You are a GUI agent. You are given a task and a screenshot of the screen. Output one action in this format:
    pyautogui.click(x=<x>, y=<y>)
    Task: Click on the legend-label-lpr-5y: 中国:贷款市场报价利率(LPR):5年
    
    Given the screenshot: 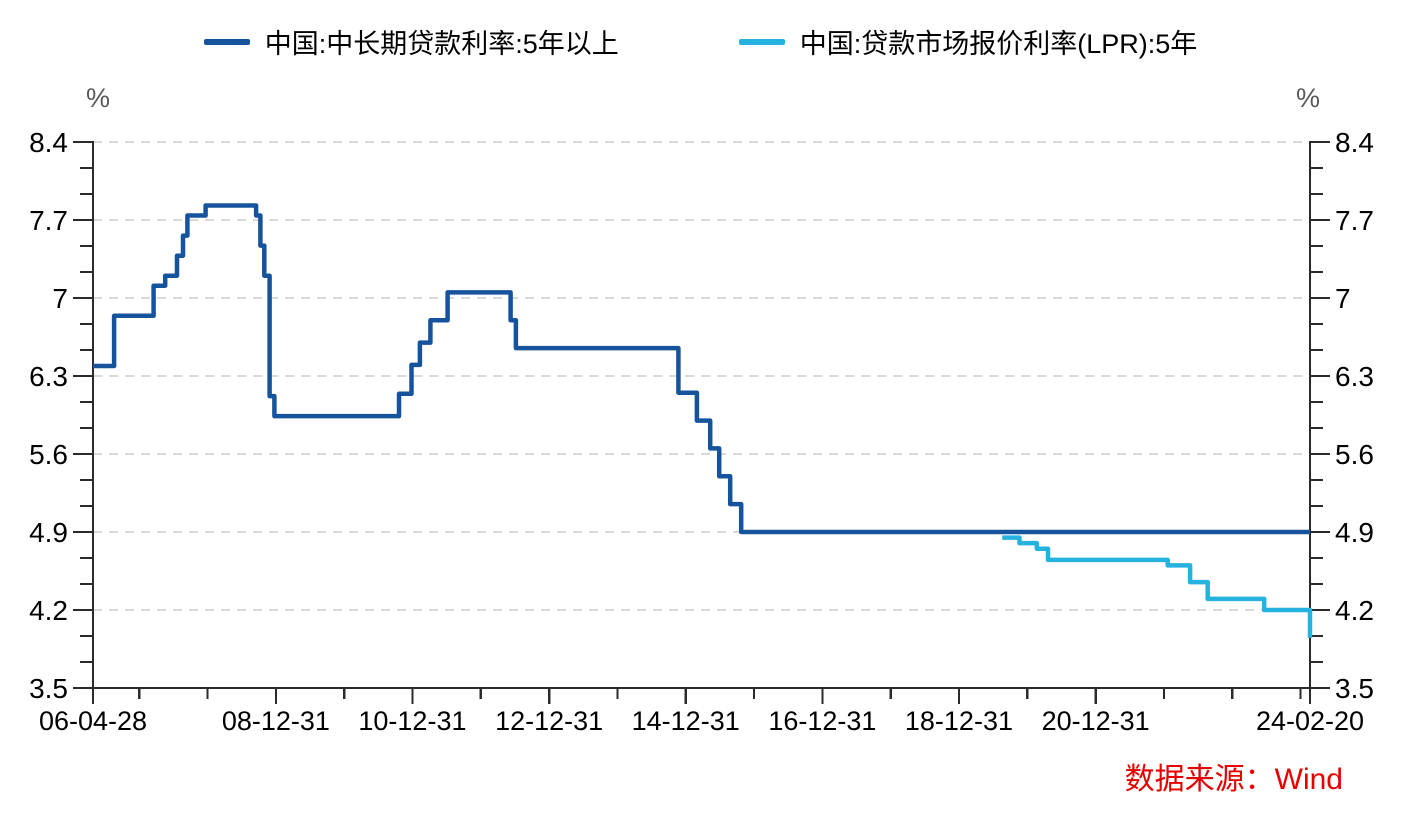 What is the action you would take?
    pyautogui.click(x=998, y=44)
    